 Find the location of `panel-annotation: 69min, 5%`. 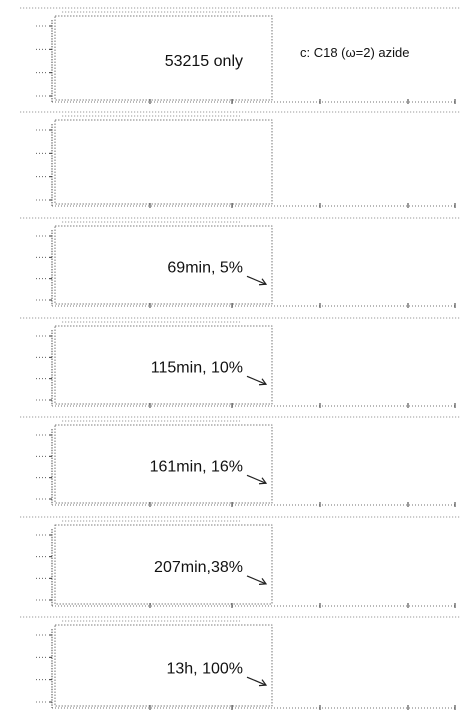

panel-annotation: 69min, 5% is located at coordinates (205, 268).